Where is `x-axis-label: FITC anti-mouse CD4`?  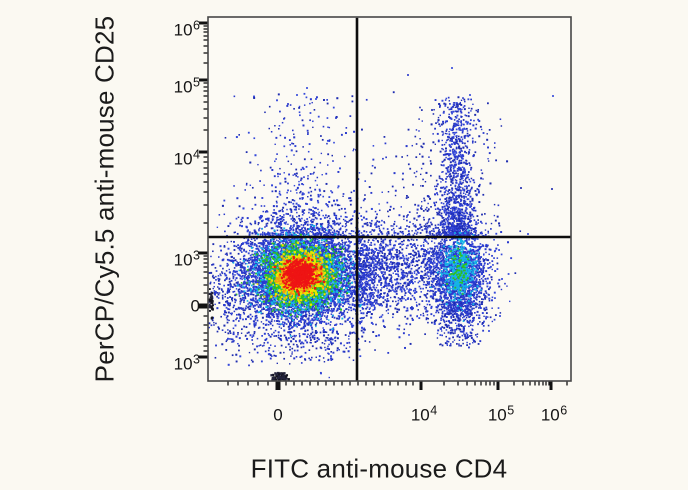
x-axis-label: FITC anti-mouse CD4 is located at coordinates (379, 468).